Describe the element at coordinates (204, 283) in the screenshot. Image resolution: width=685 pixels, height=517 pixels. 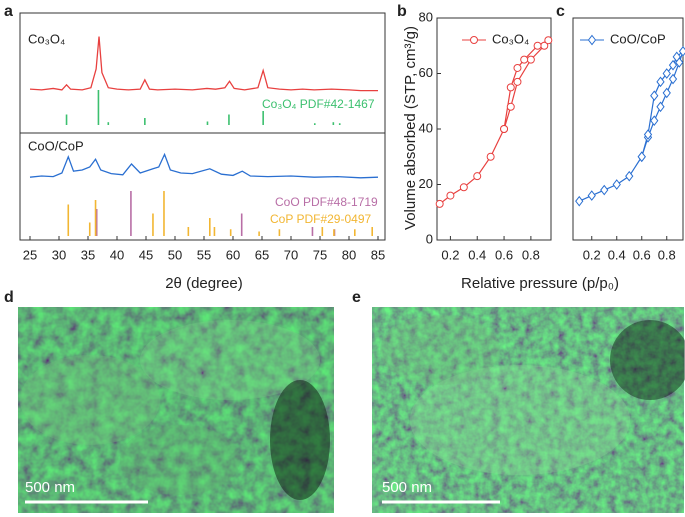
I see `x-axis-title: 2θ (degree)` at that location.